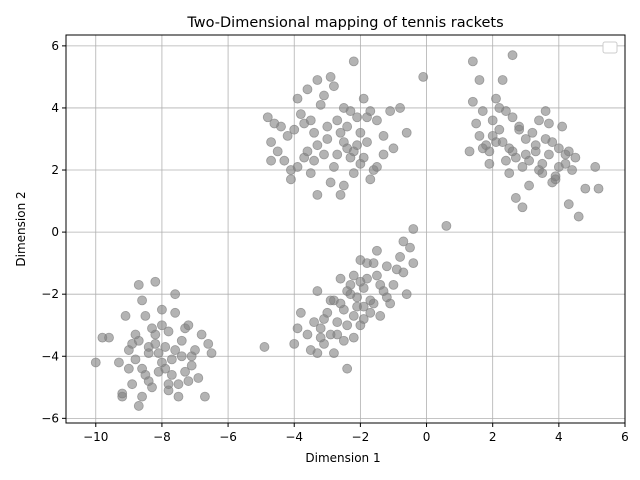 The image size is (640, 480). What do you see at coordinates (625, 437) in the screenshot?
I see `x-tick-label: 6` at bounding box center [625, 437].